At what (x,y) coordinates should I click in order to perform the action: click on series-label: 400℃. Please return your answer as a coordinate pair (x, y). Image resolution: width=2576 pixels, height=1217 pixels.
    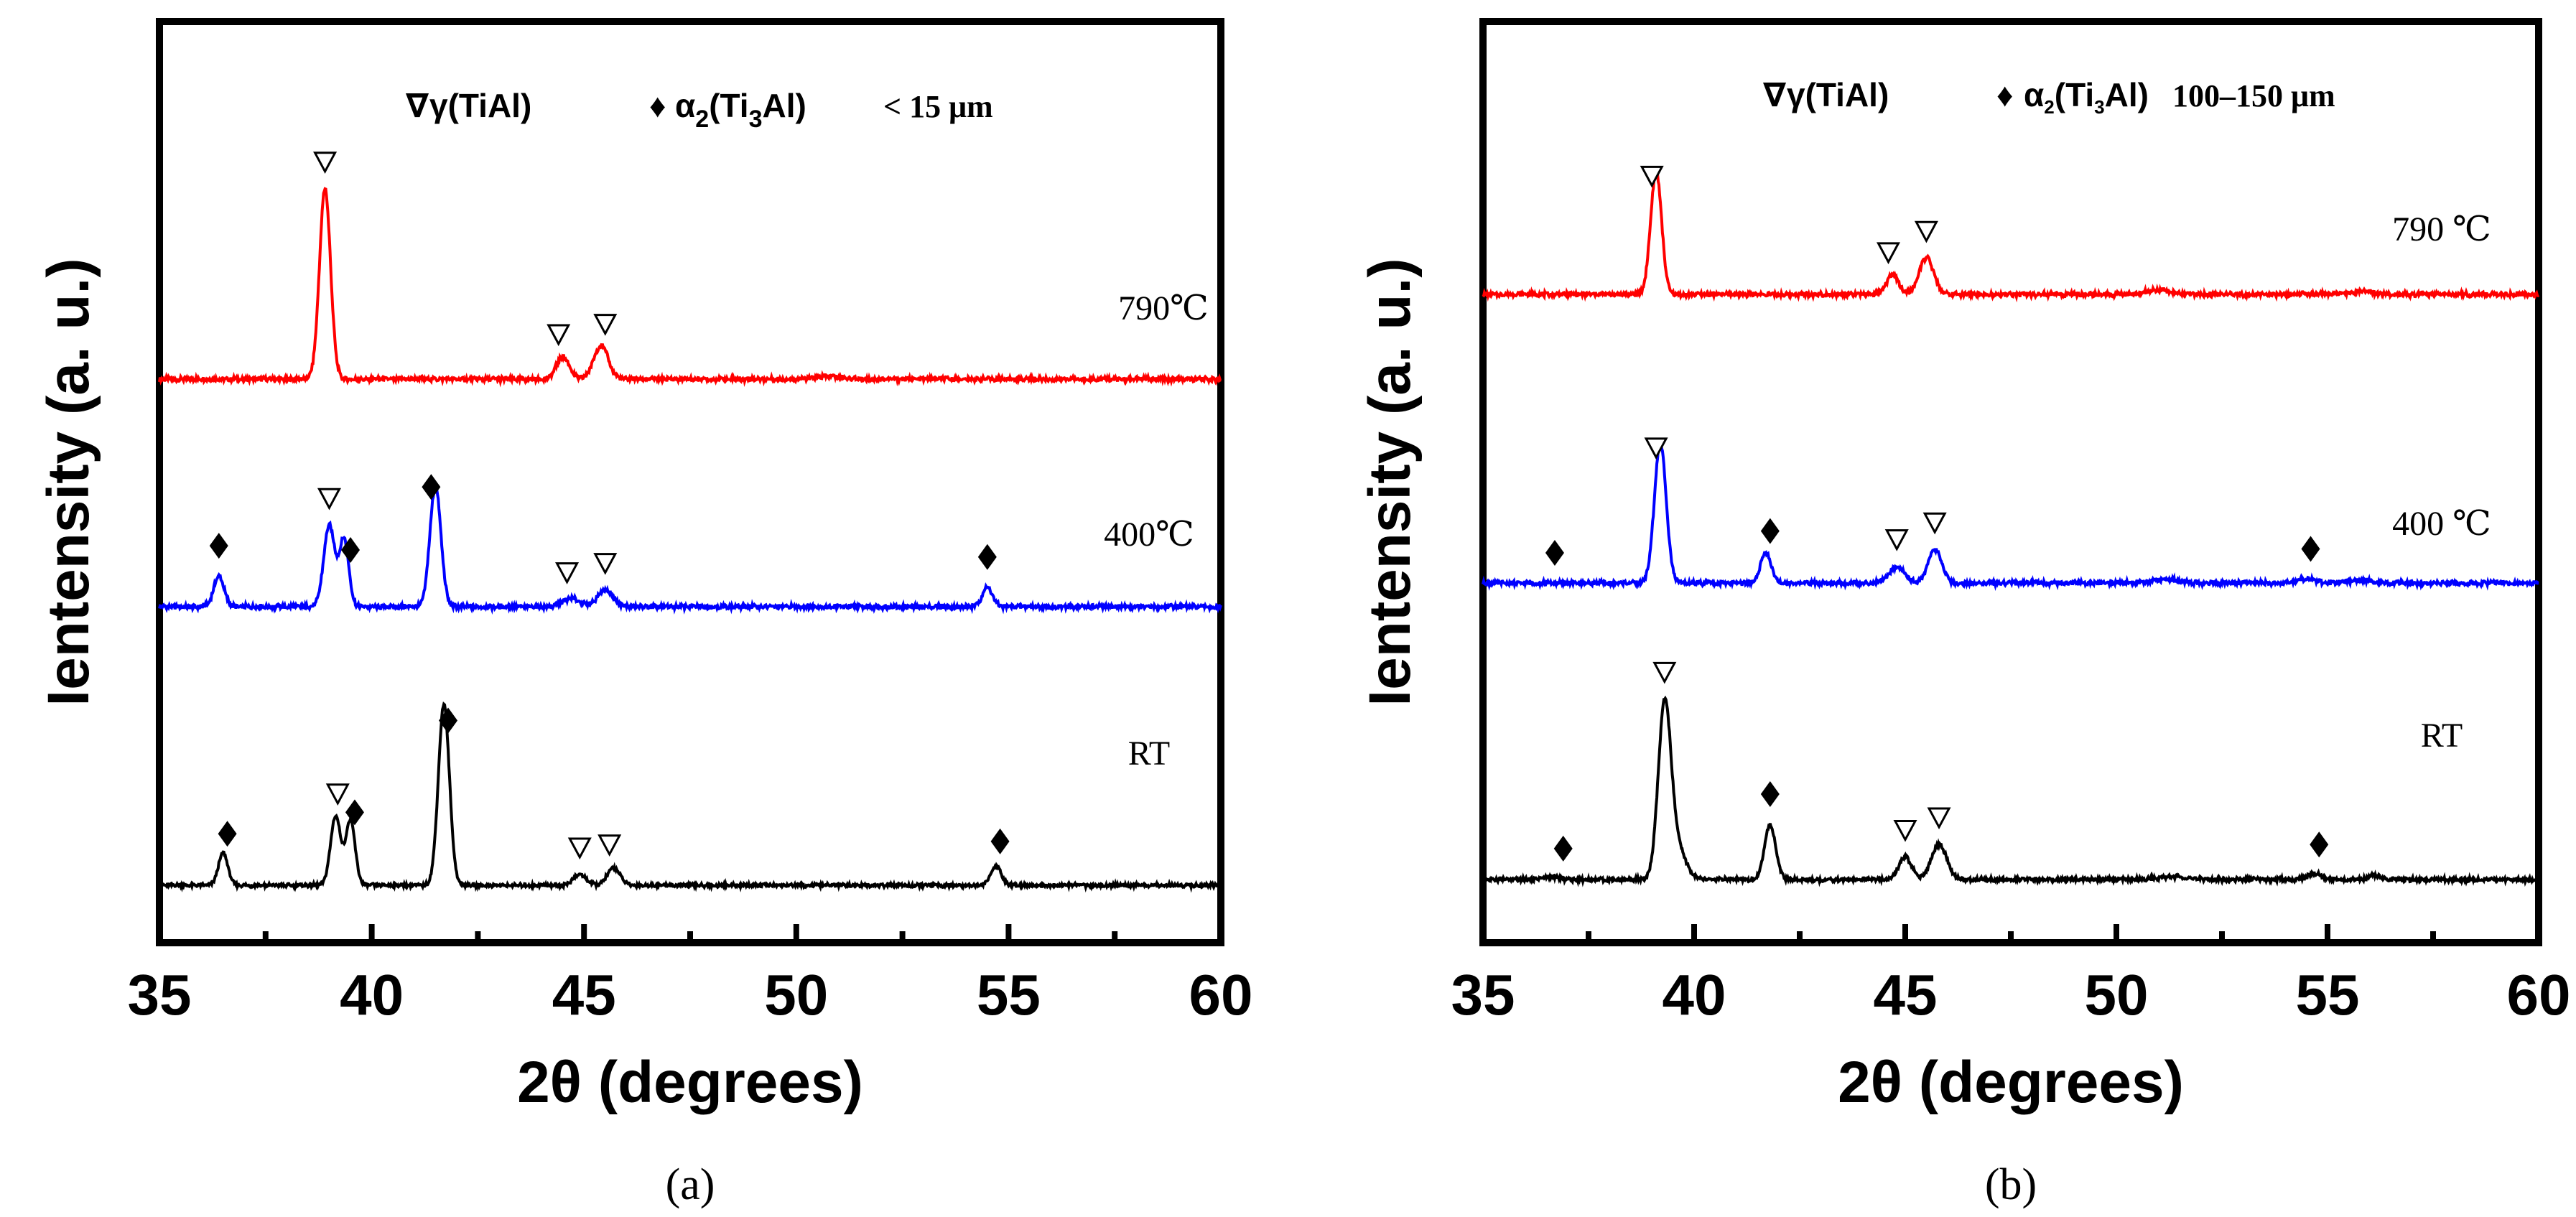
    Looking at the image, I should click on (1149, 535).